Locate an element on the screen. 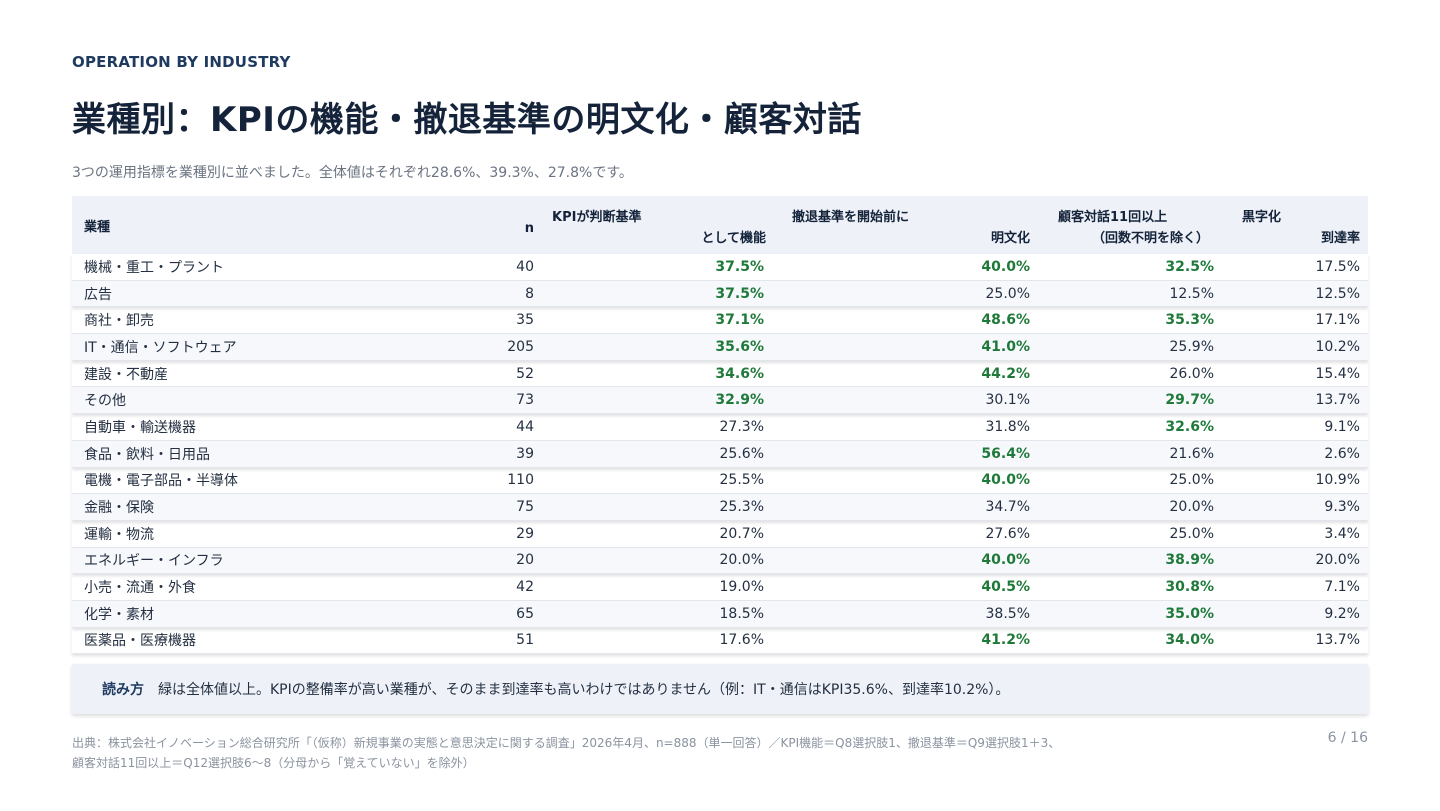  cell-industry: IT・通信・ソフトウェア is located at coordinates (232, 347).